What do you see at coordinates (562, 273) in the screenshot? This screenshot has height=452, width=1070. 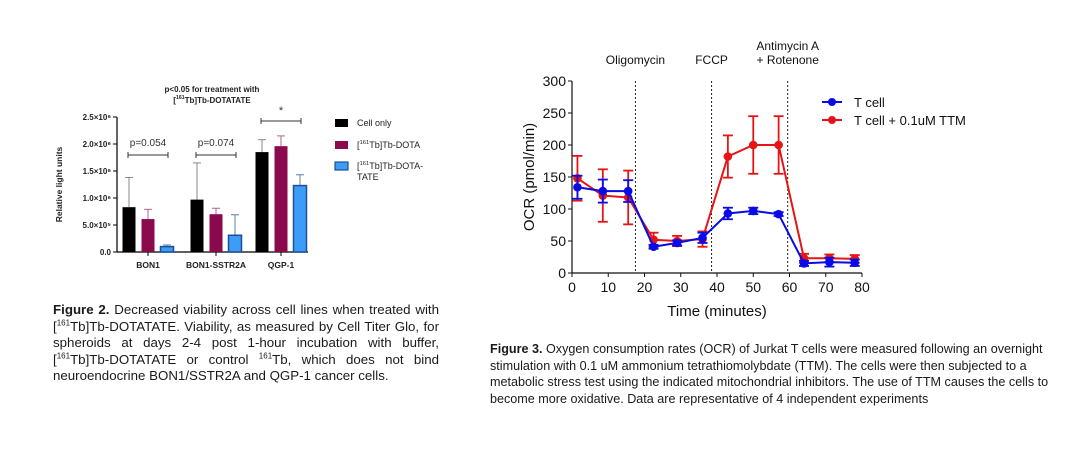 I see `y-tick-label: 0` at bounding box center [562, 273].